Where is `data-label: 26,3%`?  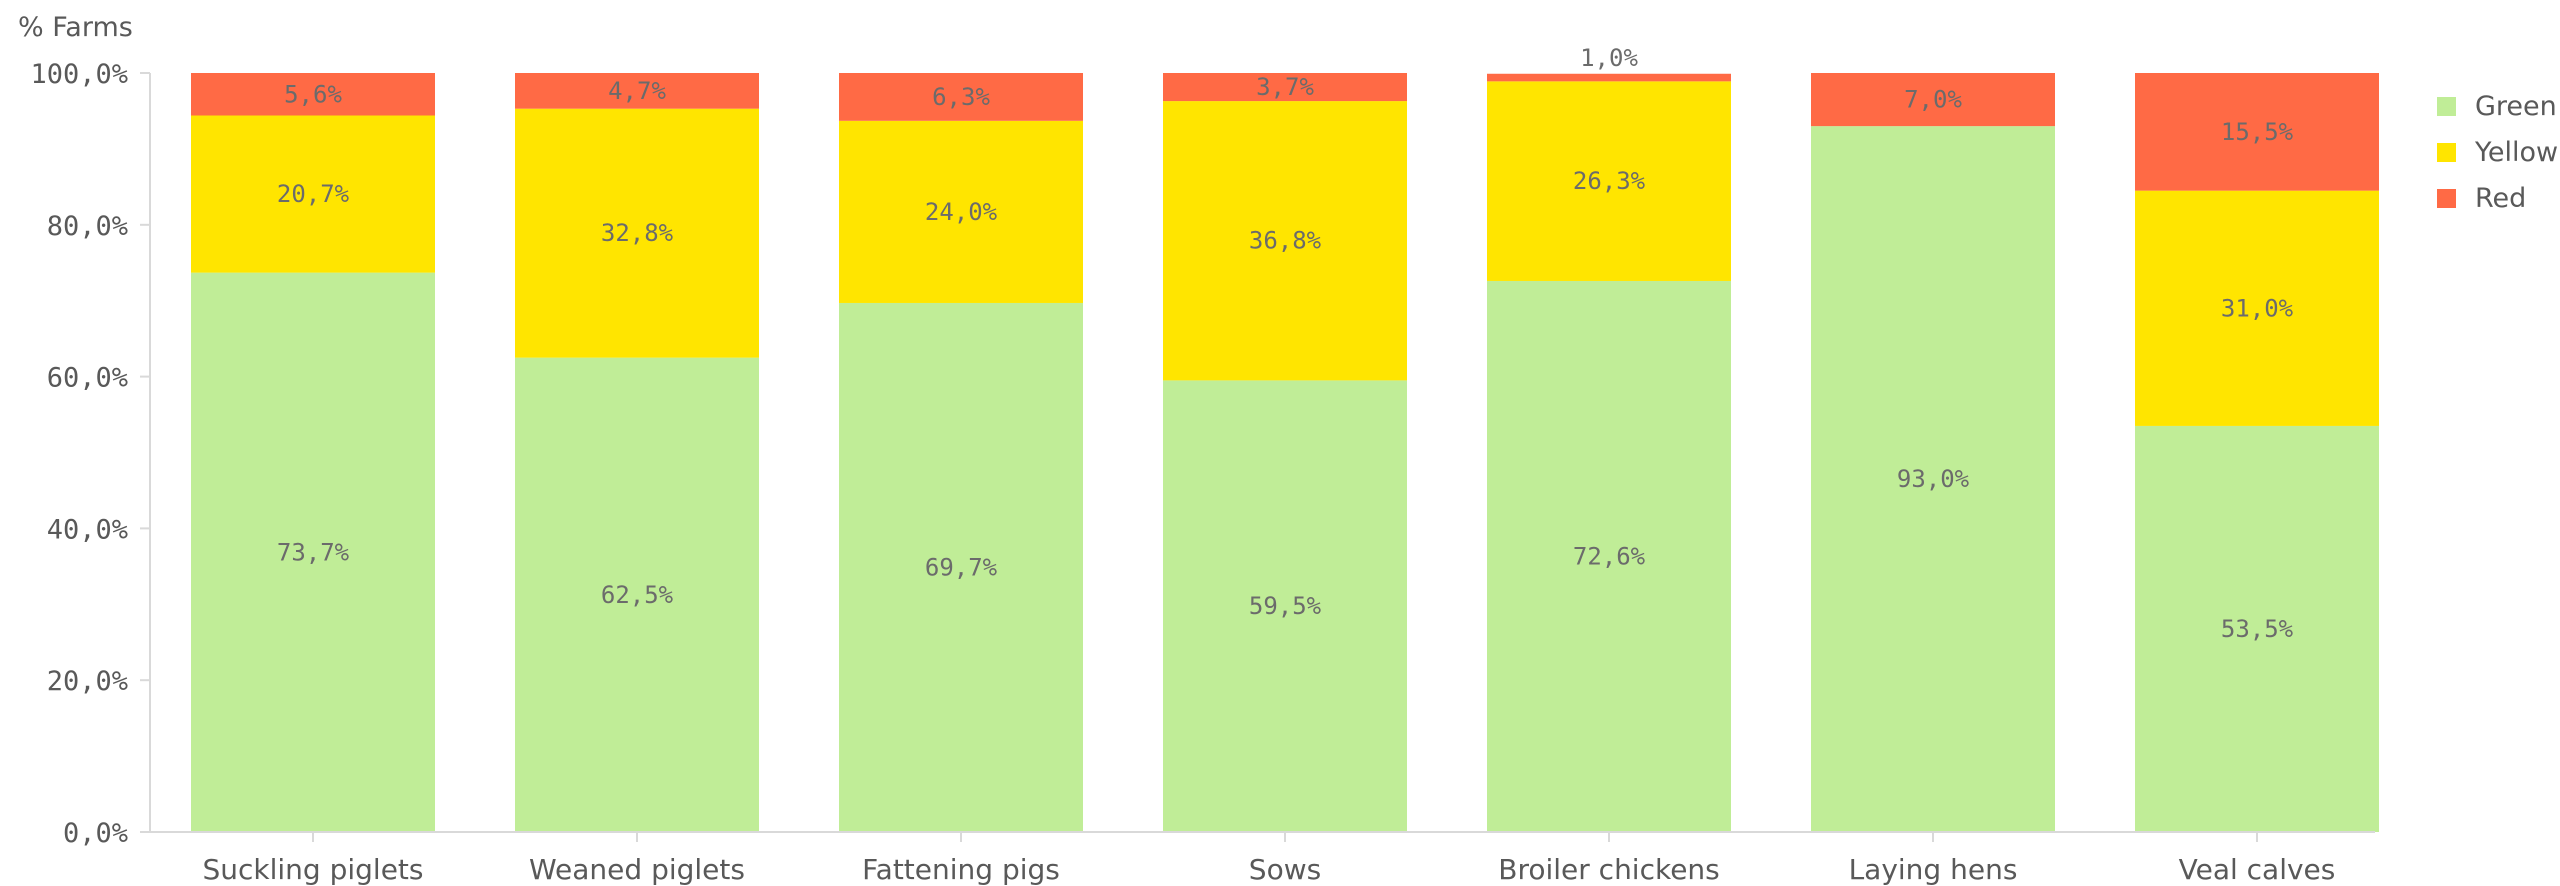
data-label: 26,3% is located at coordinates (1609, 181).